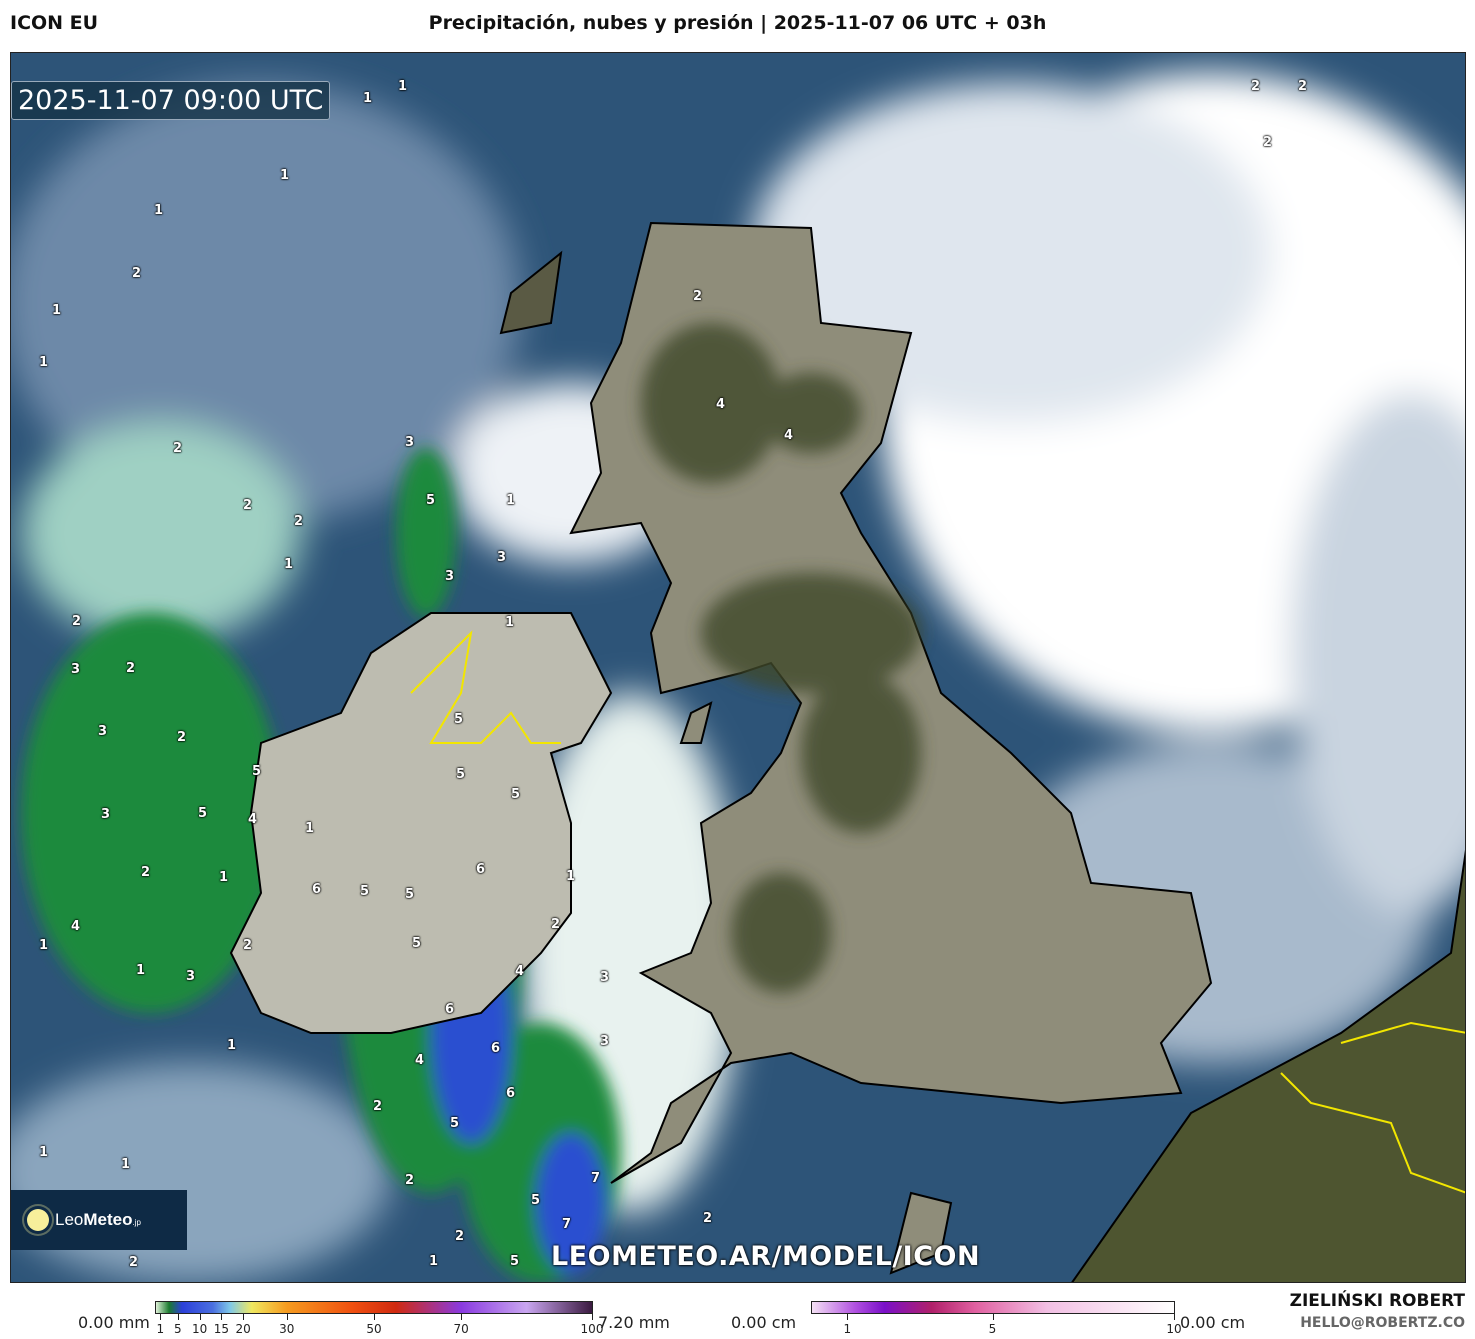 The width and height of the screenshot is (1475, 1339). Describe the element at coordinates (374, 1329) in the screenshot. I see `tick-label: 50` at that location.